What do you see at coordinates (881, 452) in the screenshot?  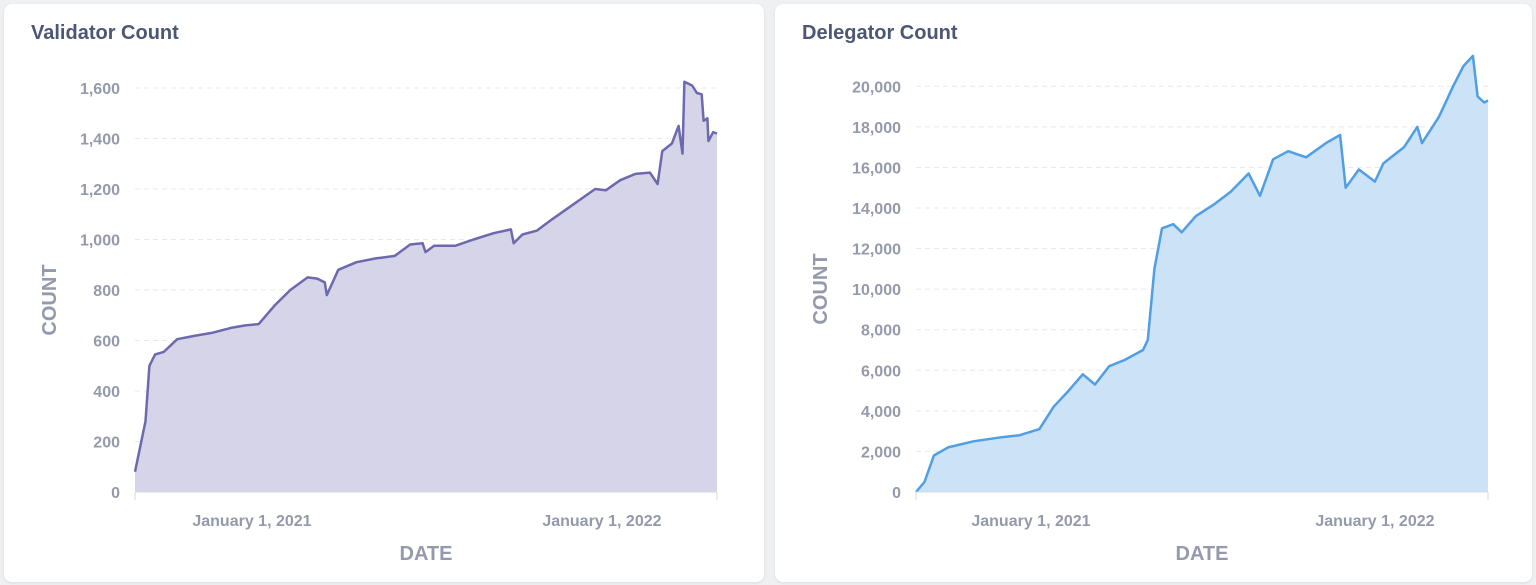 I see `y-tick-label: 2,000` at bounding box center [881, 452].